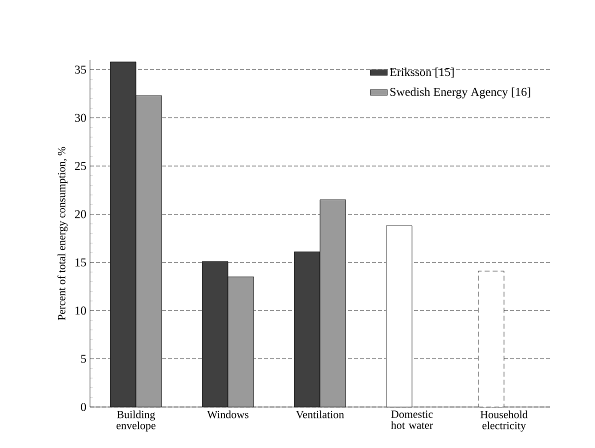 The image size is (595, 448). I want to click on y-tick-label: 10, so click(81, 310).